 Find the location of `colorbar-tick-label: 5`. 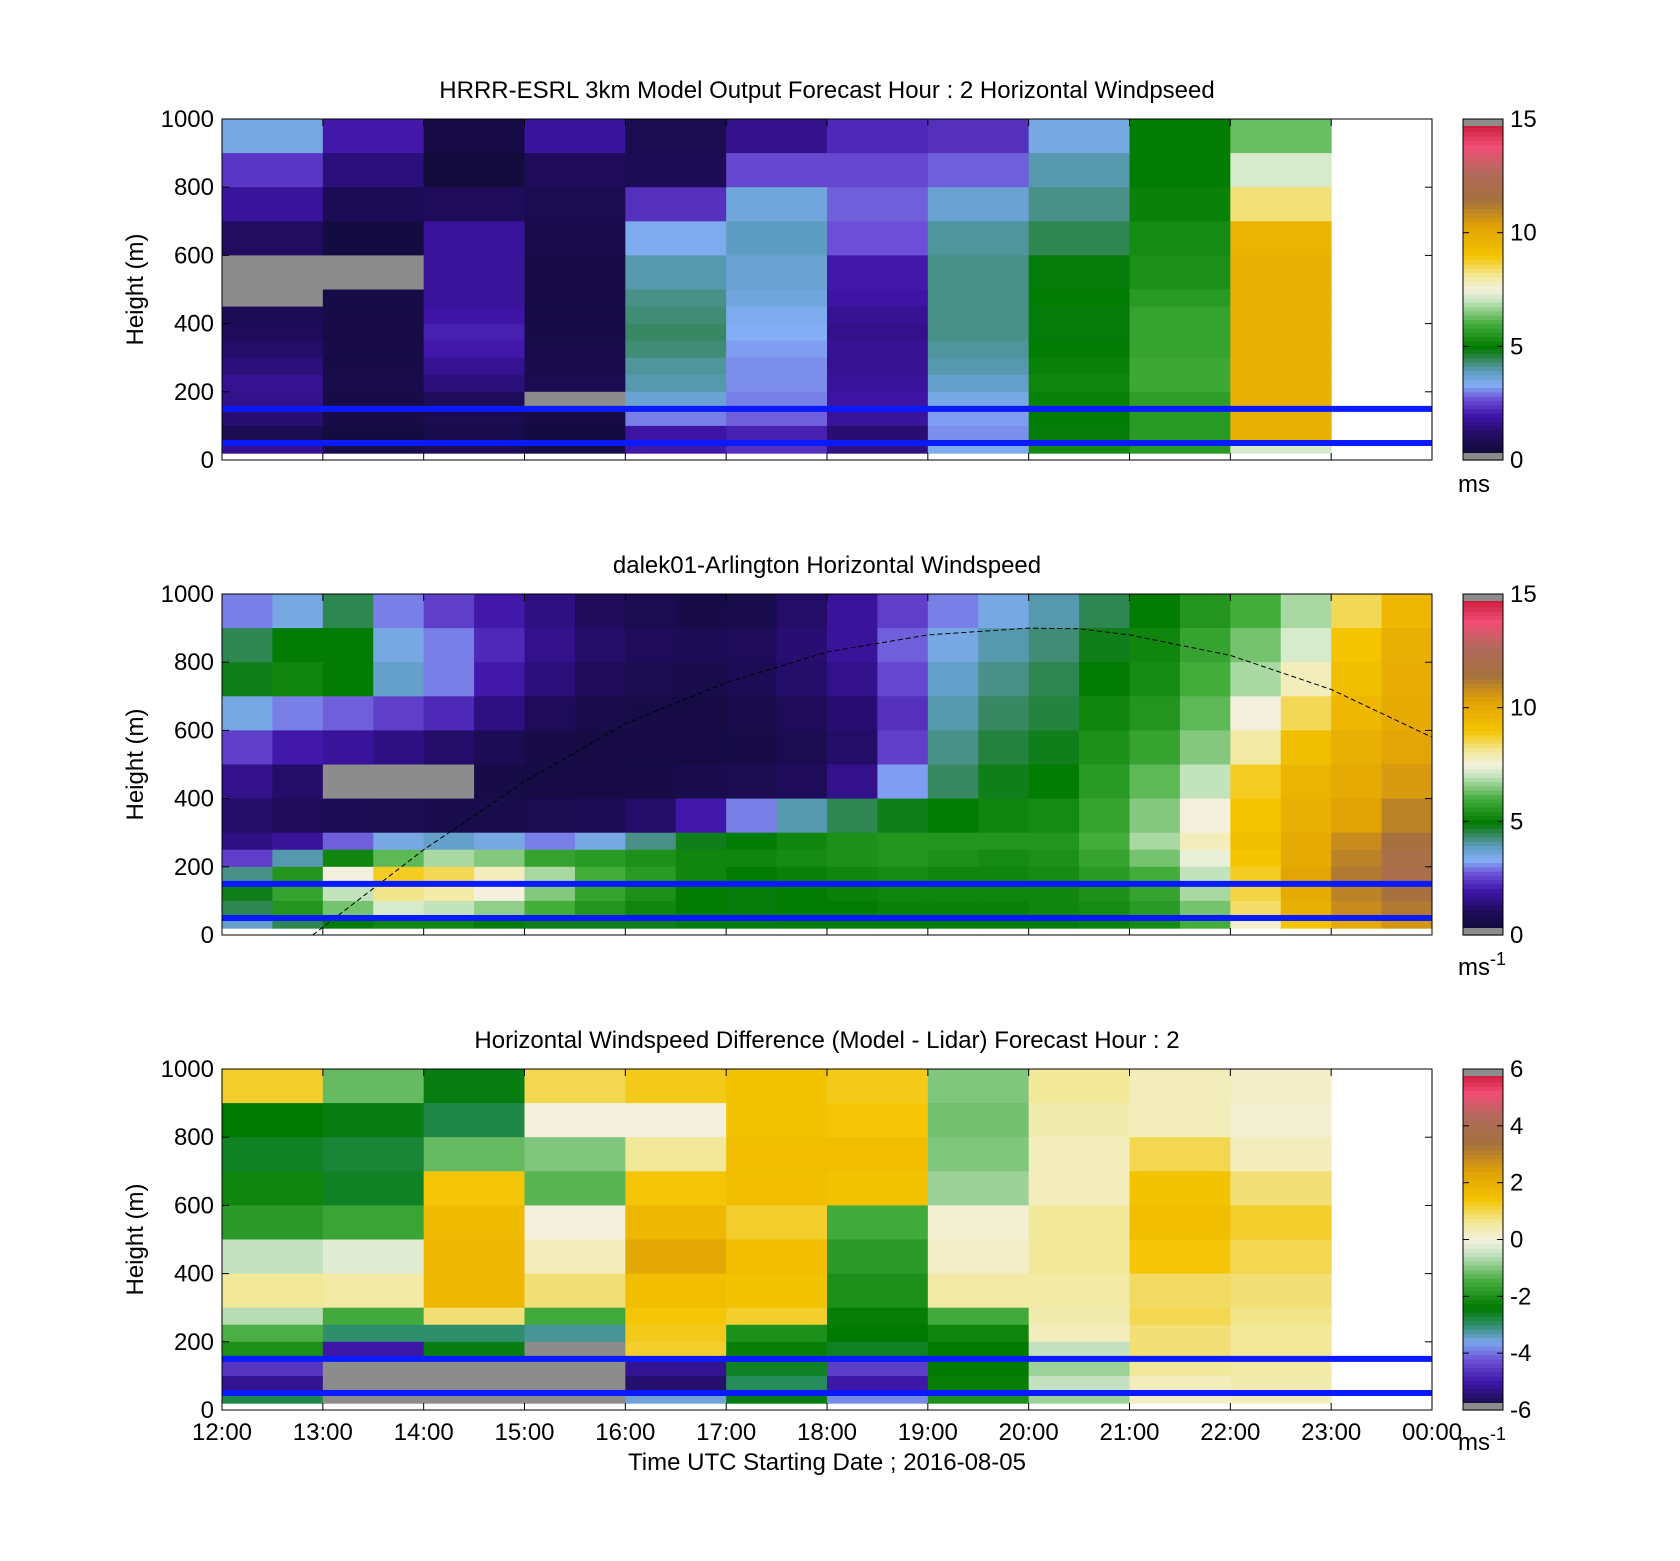

colorbar-tick-label: 5 is located at coordinates (1516, 821).